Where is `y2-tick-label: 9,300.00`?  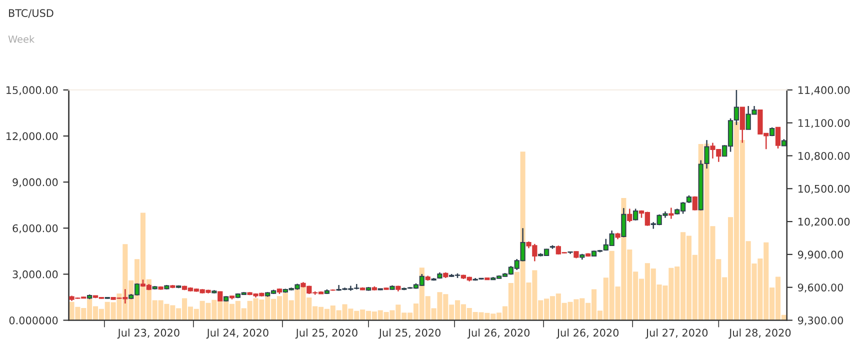
y2-tick-label: 9,300.00 is located at coordinates (821, 321).